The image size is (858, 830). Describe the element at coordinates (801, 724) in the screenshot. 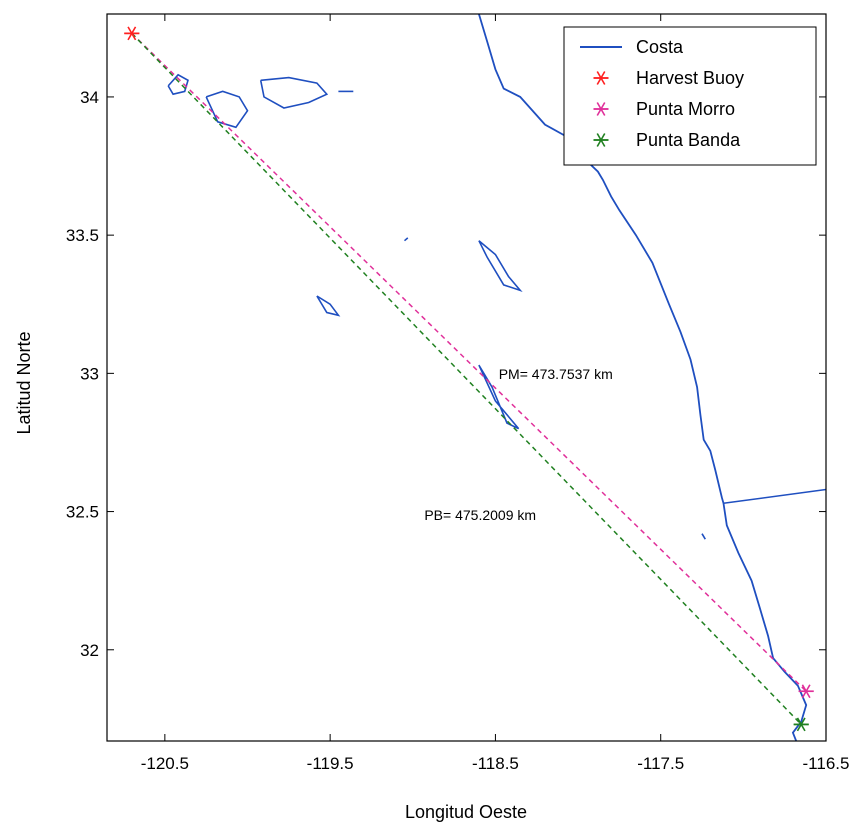

I see `marker-punta-banda` at that location.